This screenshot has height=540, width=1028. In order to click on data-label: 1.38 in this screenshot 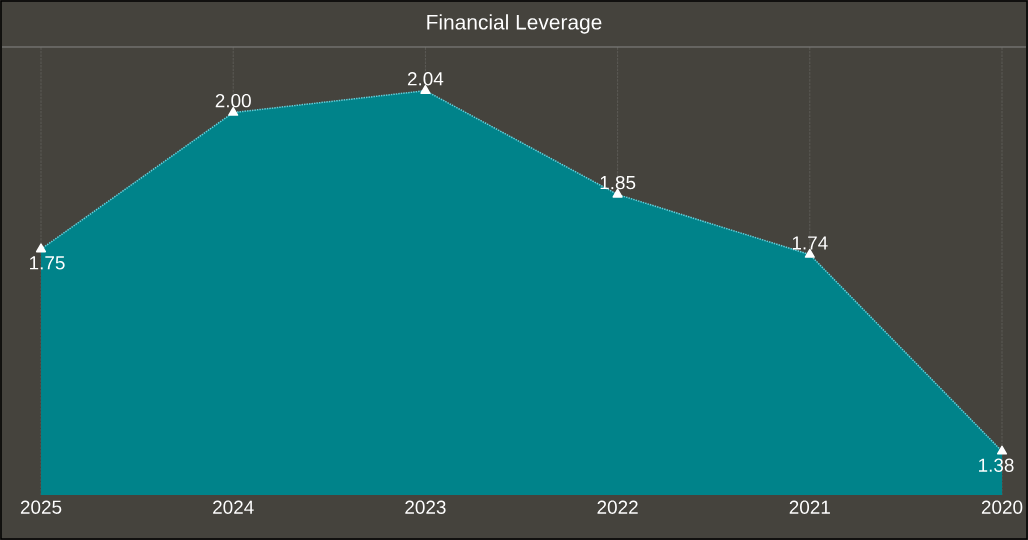, I will do `click(996, 465)`.